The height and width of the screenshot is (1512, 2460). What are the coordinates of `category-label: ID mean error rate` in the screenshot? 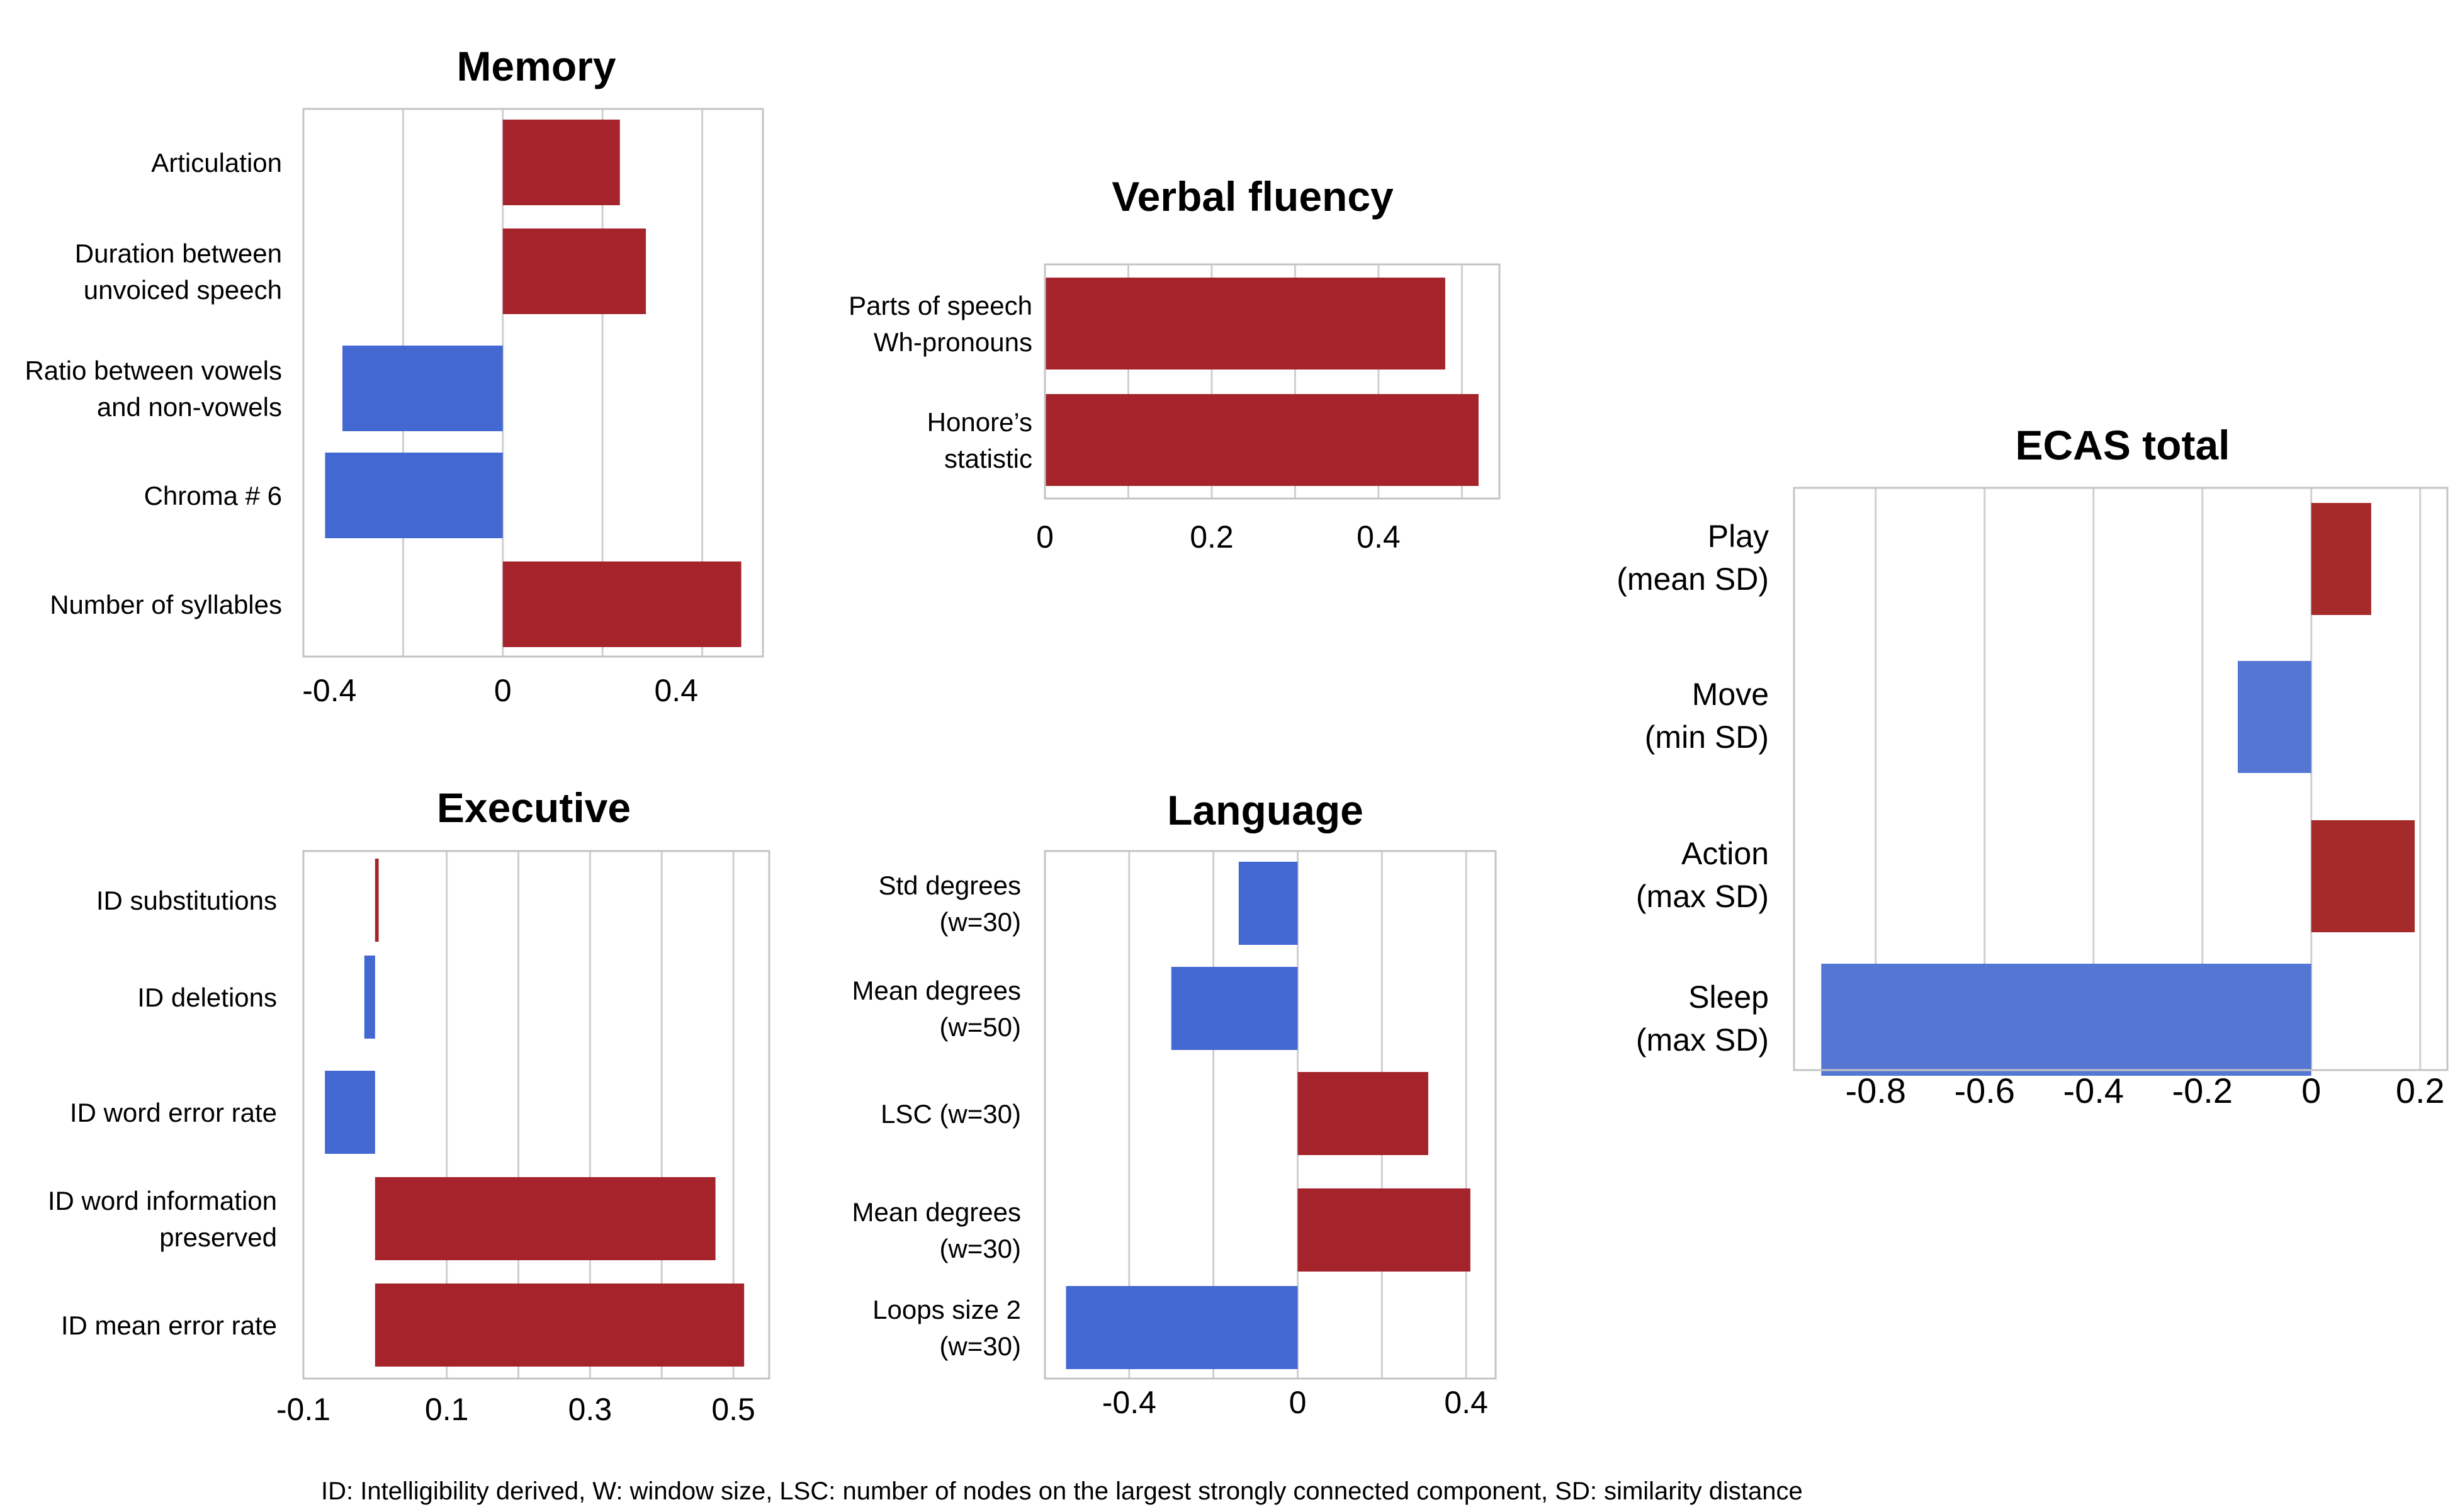 It's located at (169, 1325).